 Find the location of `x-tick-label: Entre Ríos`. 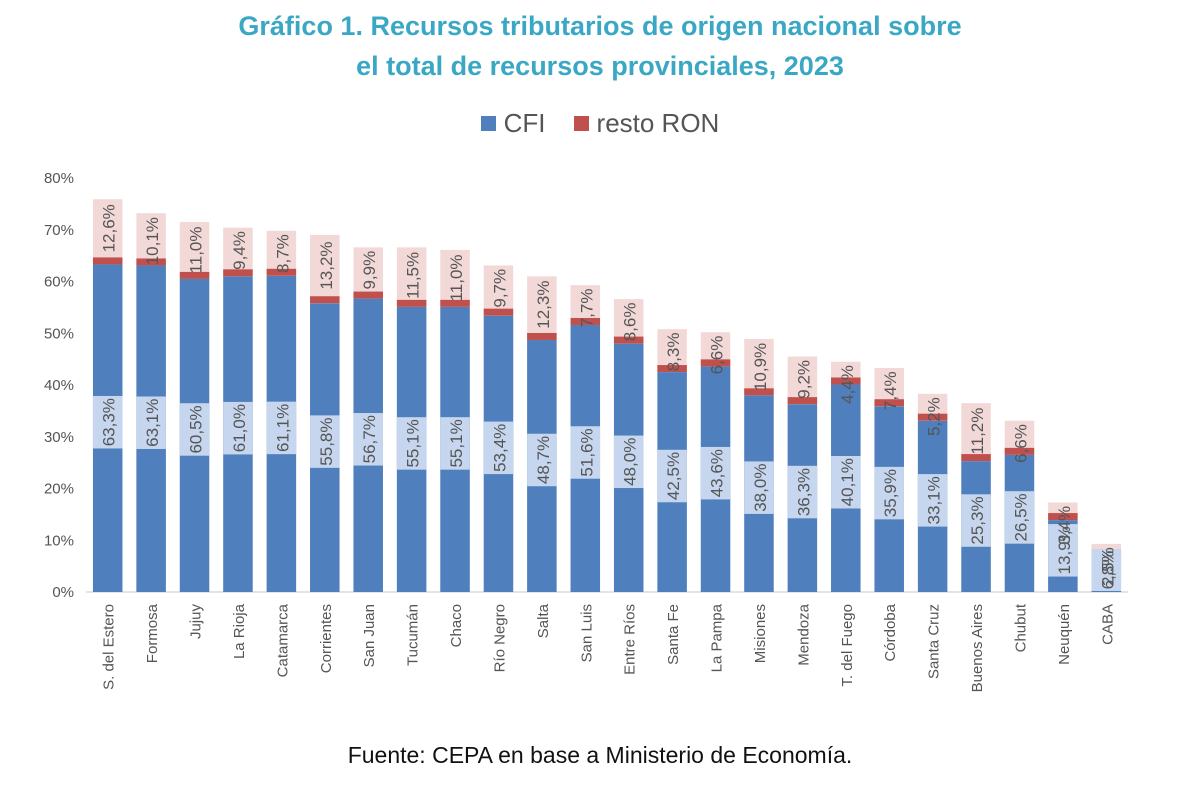

x-tick-label: Entre Ríos is located at coordinates (630, 639).